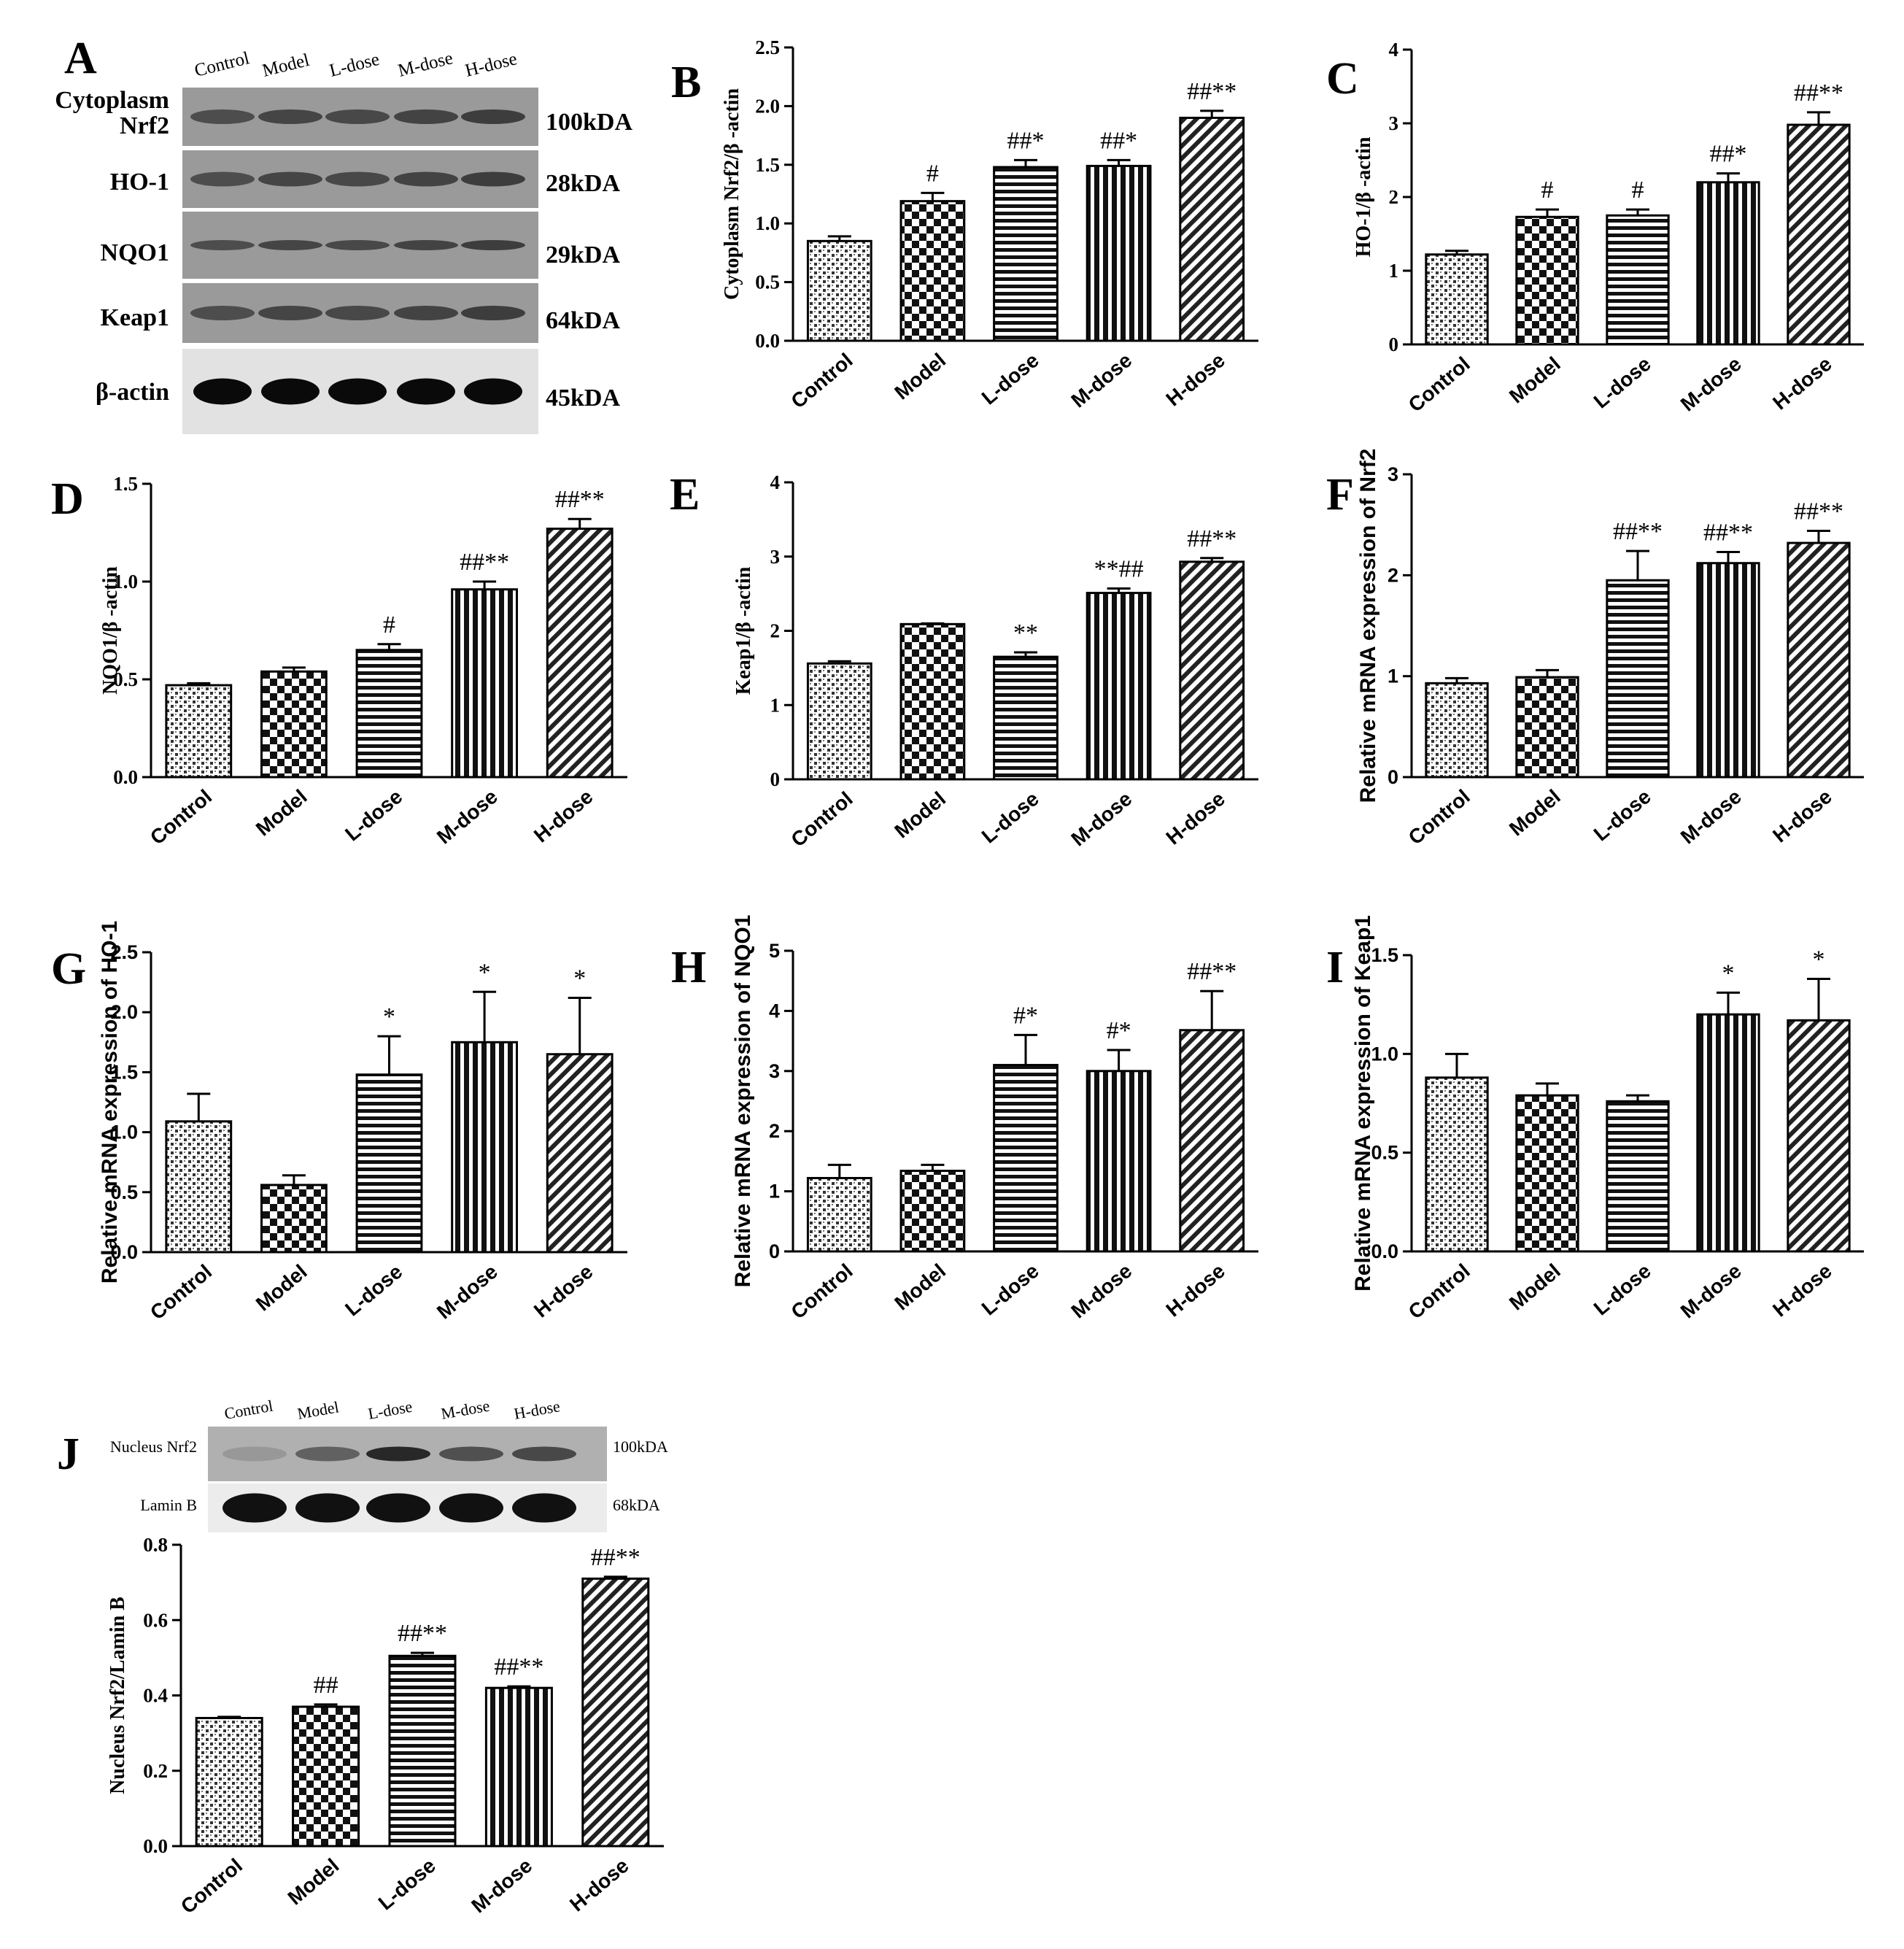 The width and height of the screenshot is (1904, 1949). Describe the element at coordinates (583, 320) in the screenshot. I see `row-size: 64kDA` at that location.